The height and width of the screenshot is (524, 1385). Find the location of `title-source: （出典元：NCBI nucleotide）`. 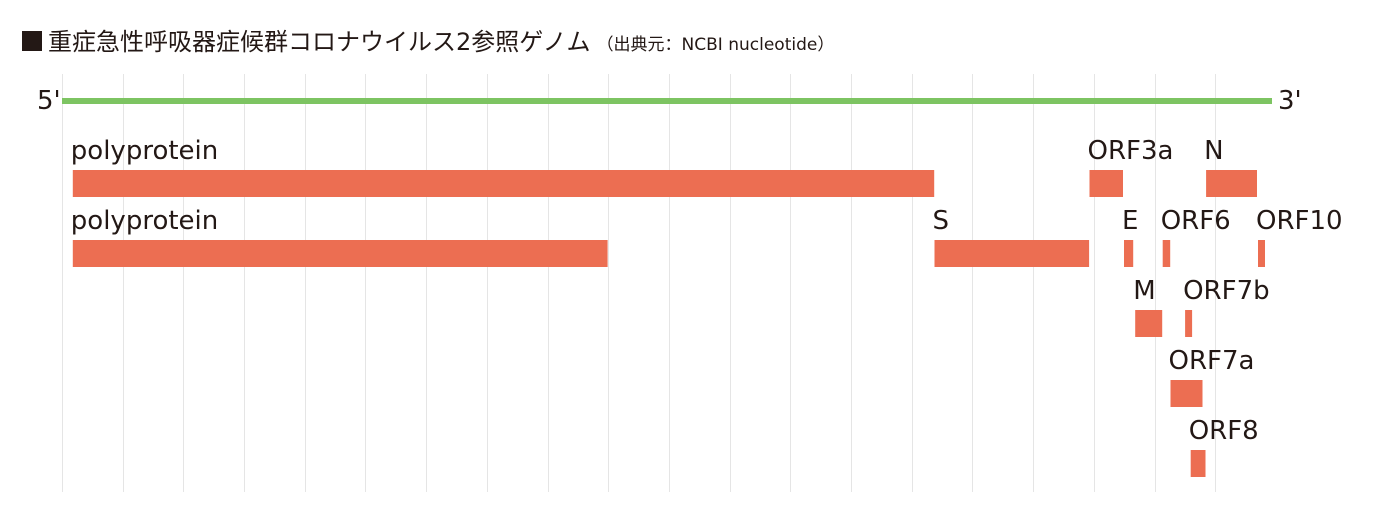

title-source: （出典元：NCBI nucleotide） is located at coordinates (715, 45).